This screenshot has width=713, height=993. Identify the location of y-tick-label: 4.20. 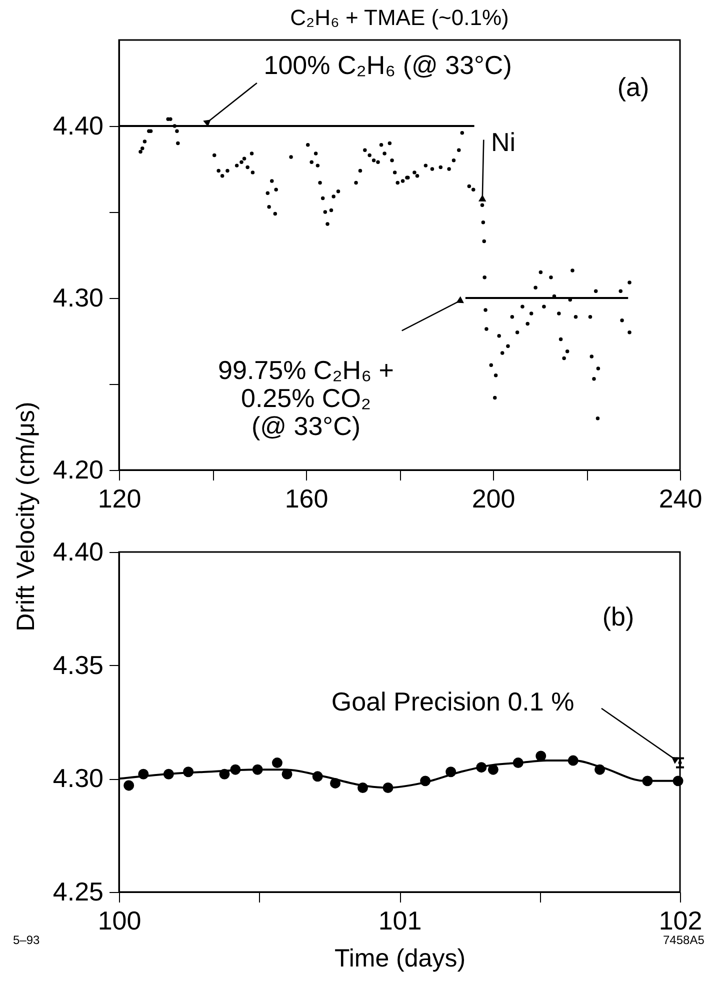
(78, 469).